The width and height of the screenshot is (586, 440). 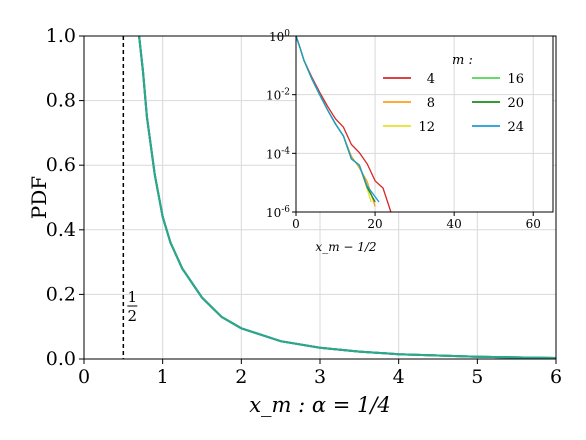 What do you see at coordinates (515, 103) in the screenshot?
I see `legend-label-20: 20` at bounding box center [515, 103].